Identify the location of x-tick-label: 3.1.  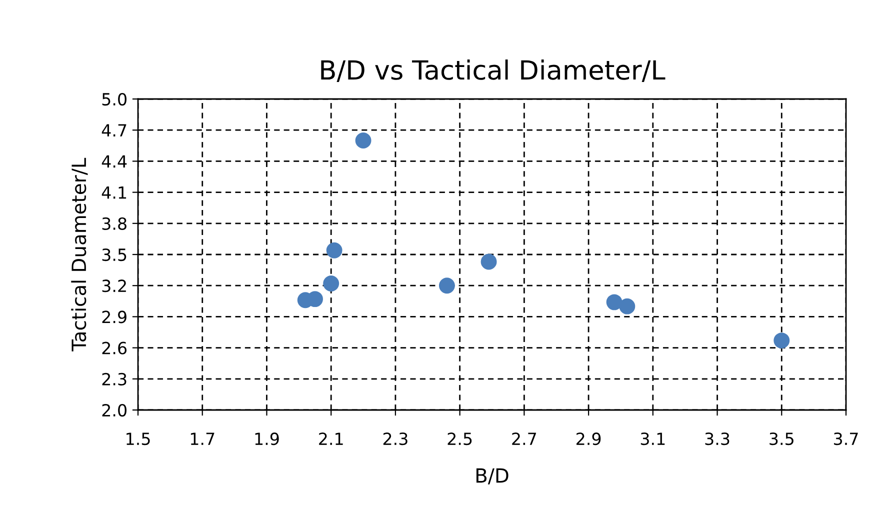
(652, 439).